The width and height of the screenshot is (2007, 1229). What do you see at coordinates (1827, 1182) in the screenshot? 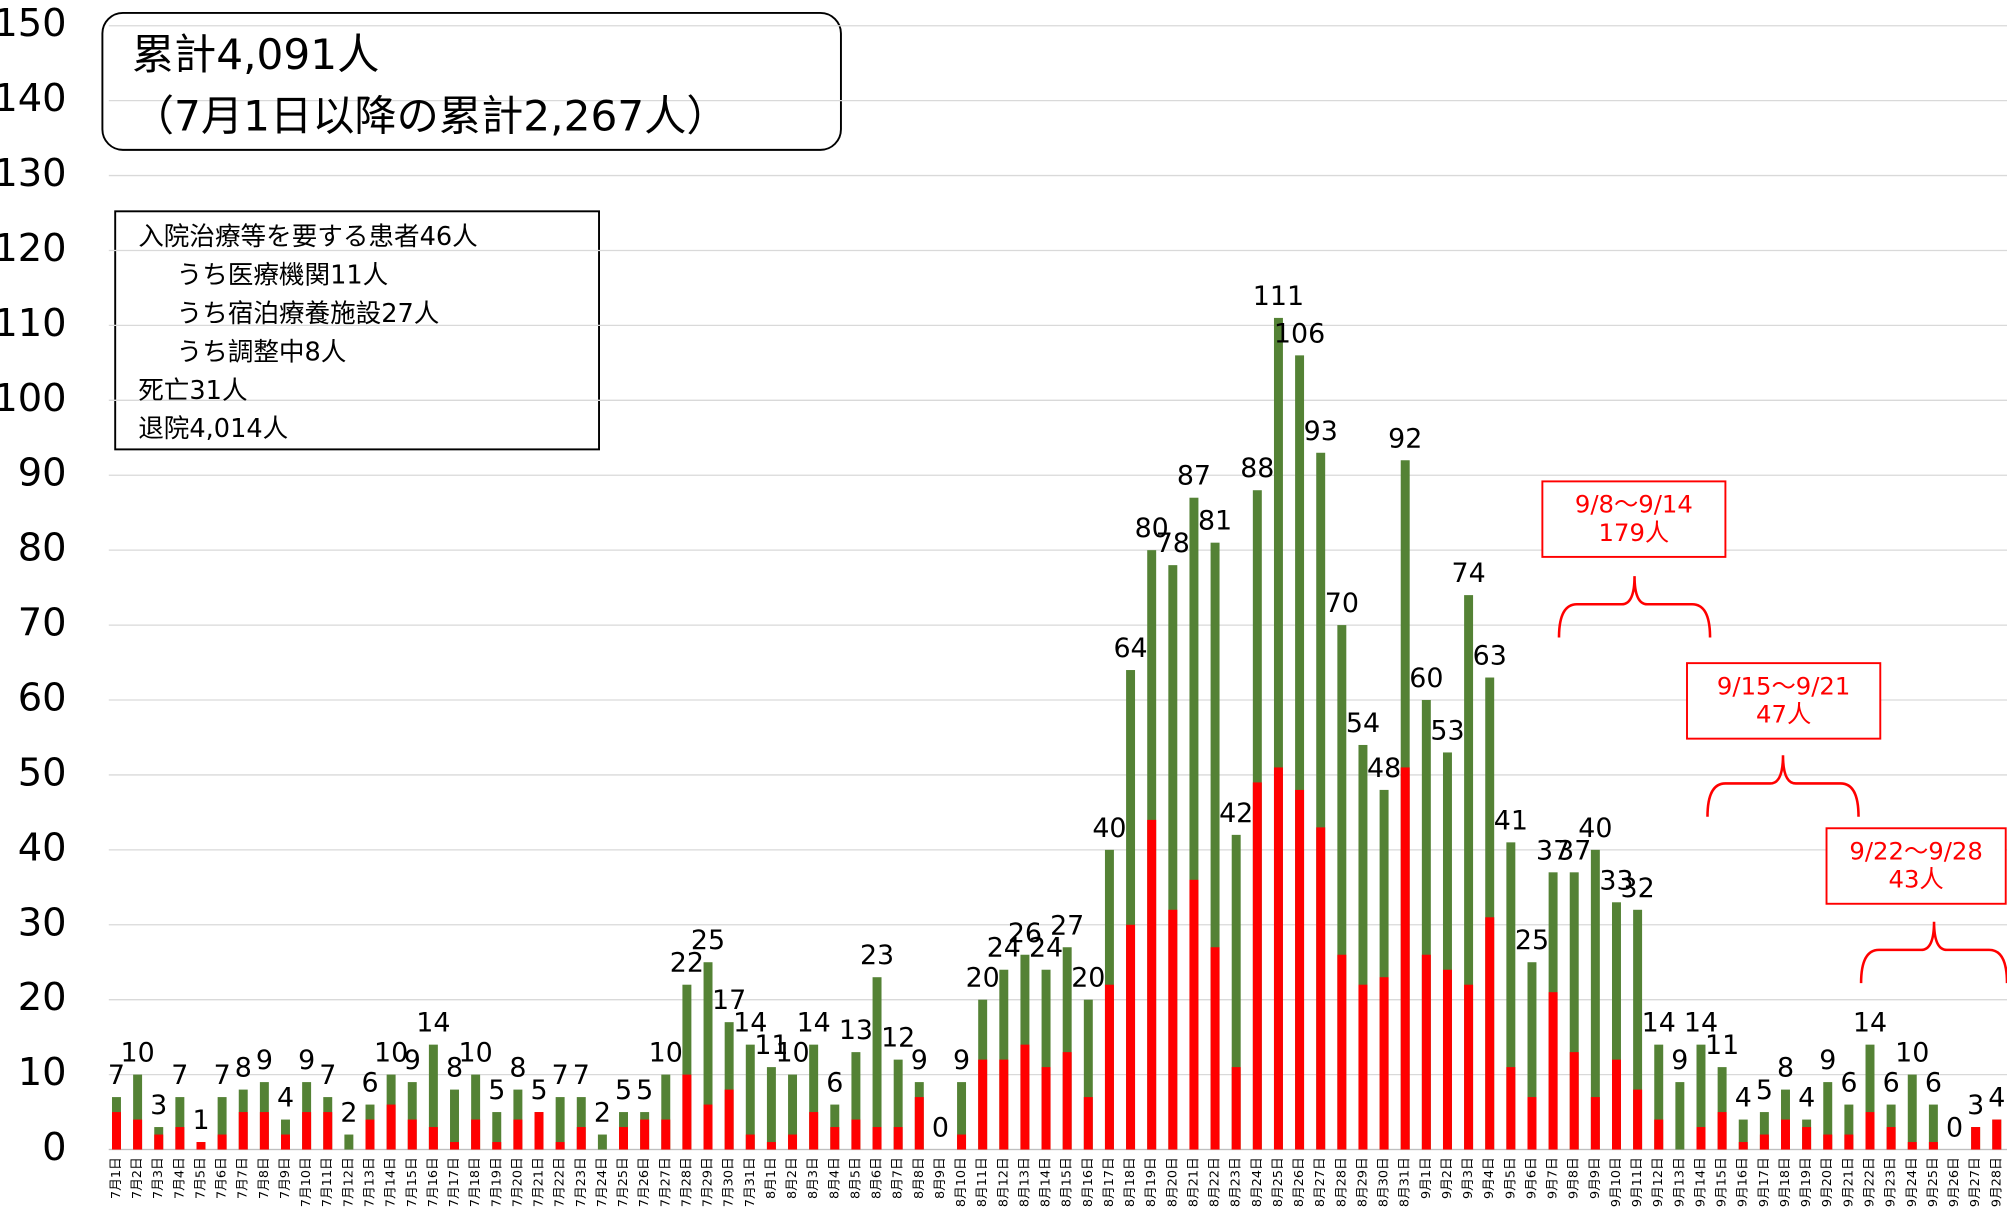
I see `x-tick-label: 9月20日` at bounding box center [1827, 1182].